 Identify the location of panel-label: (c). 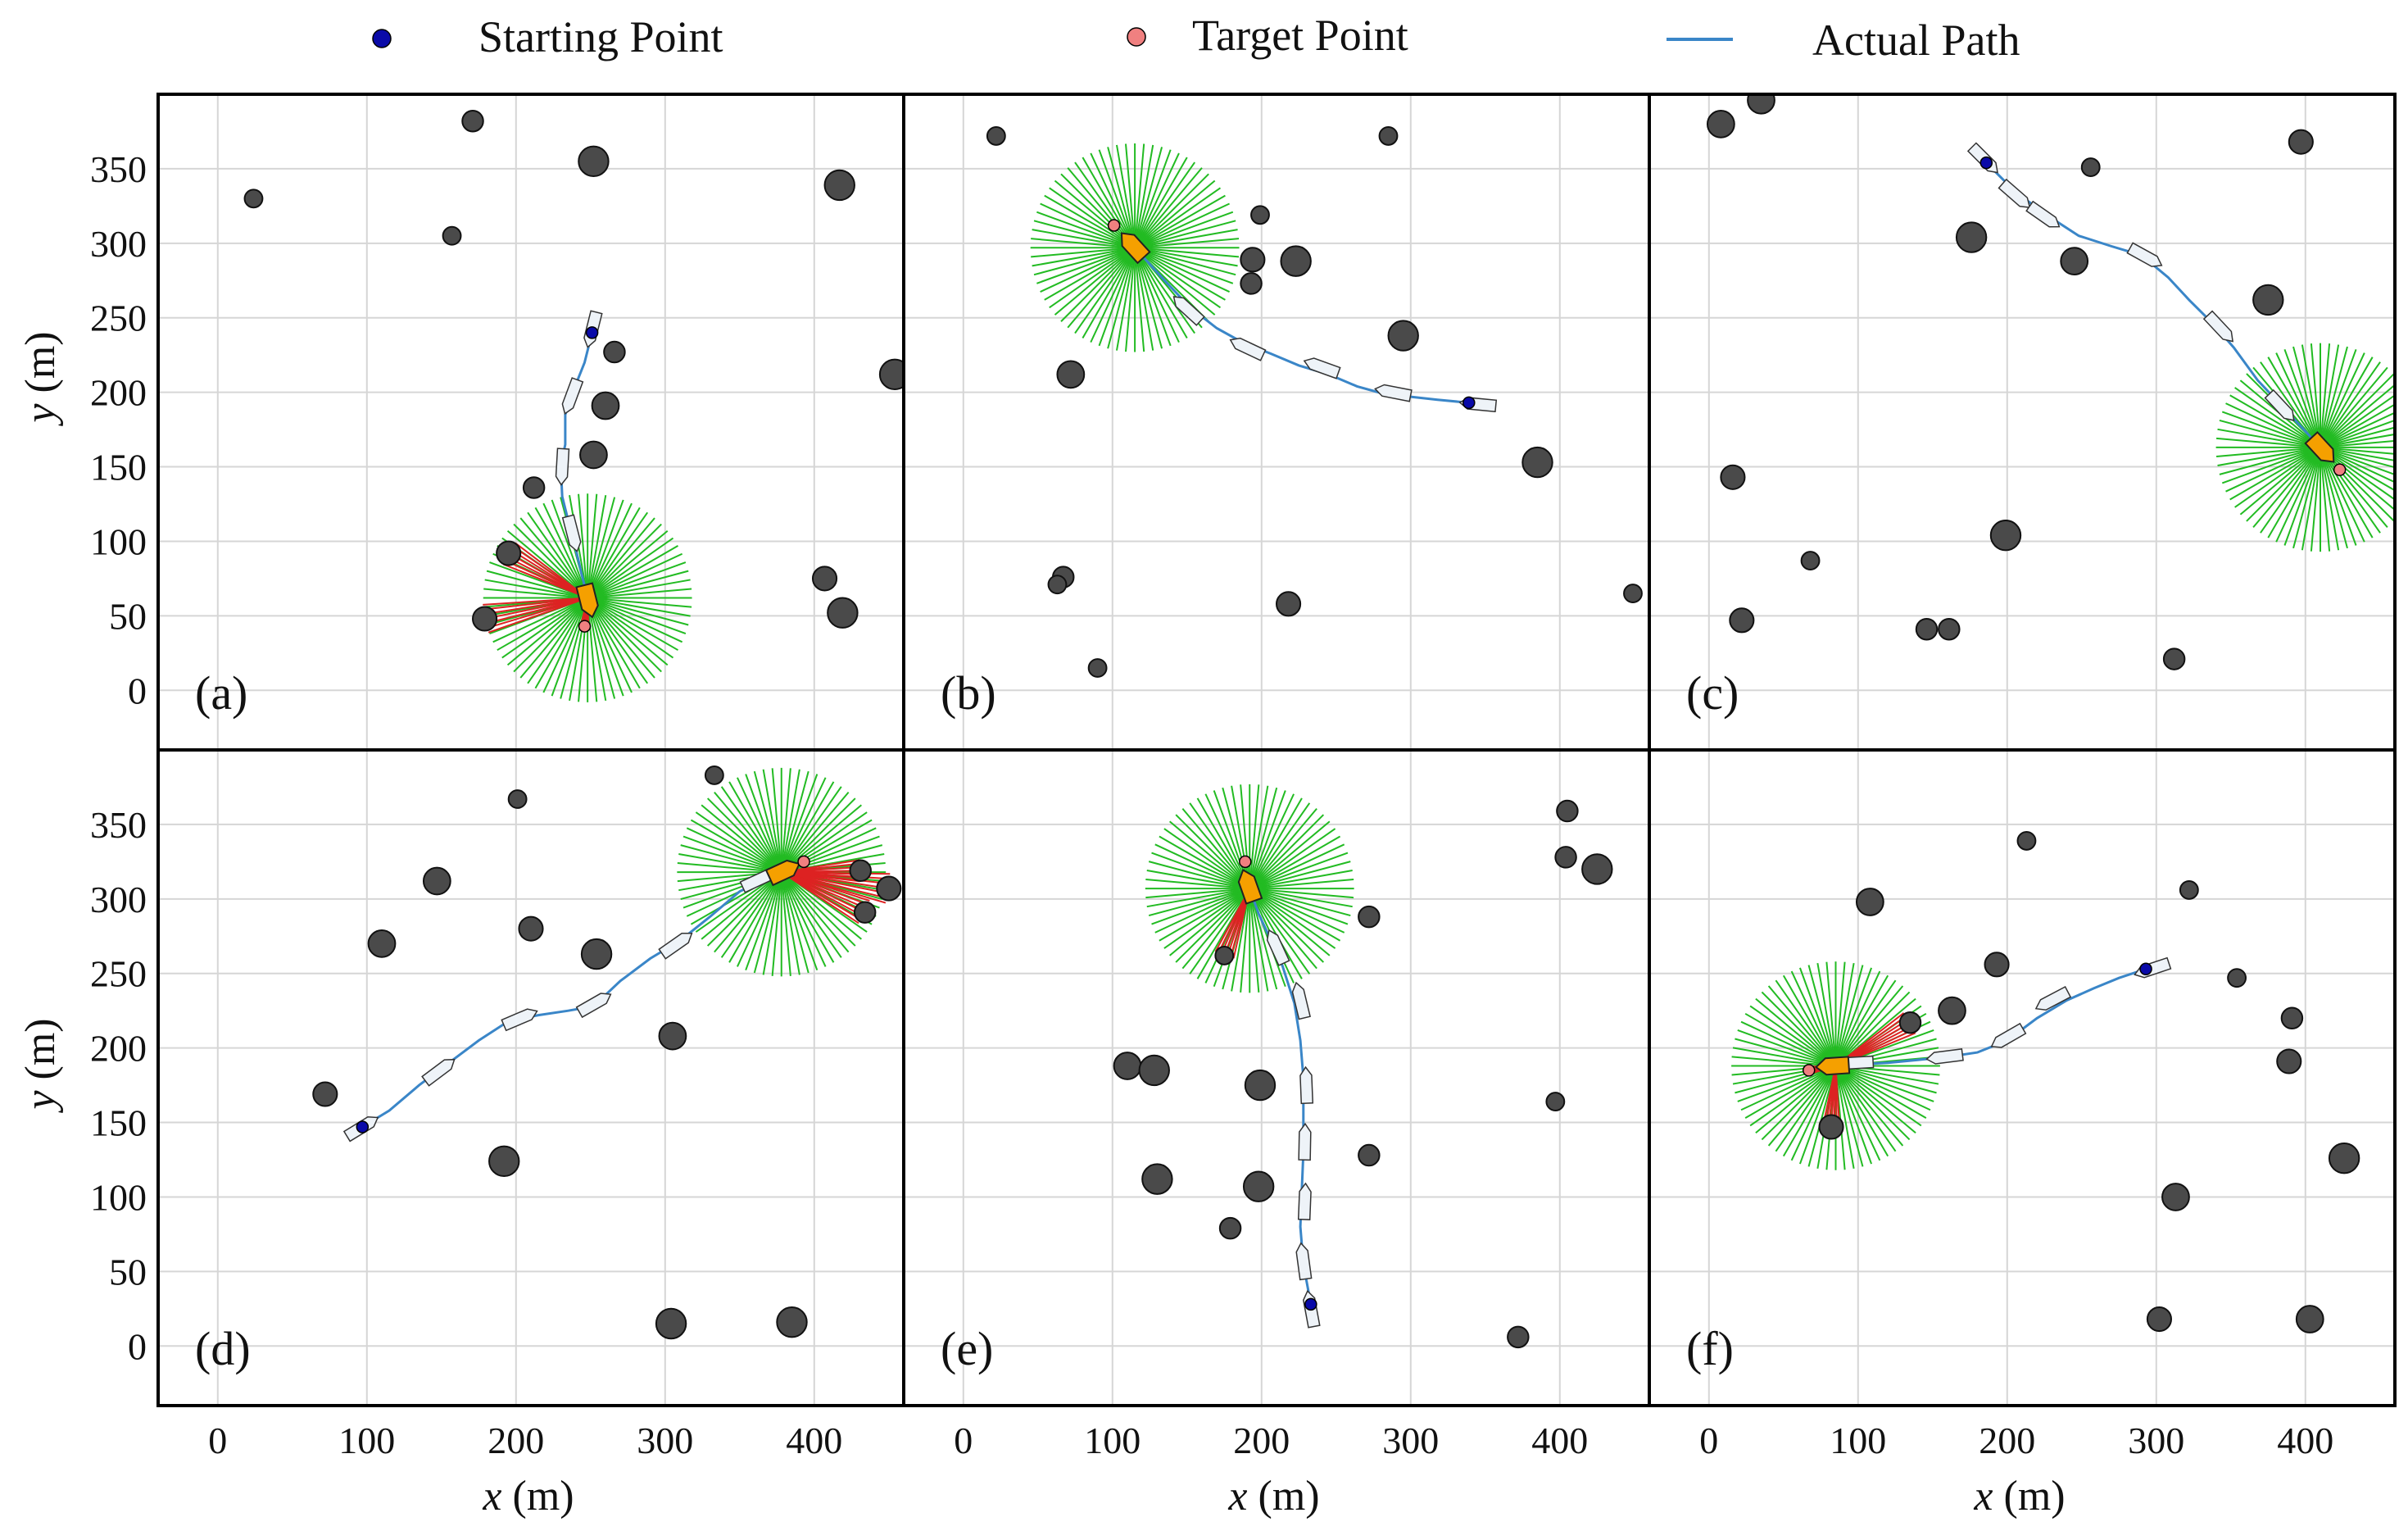
(1713, 693).